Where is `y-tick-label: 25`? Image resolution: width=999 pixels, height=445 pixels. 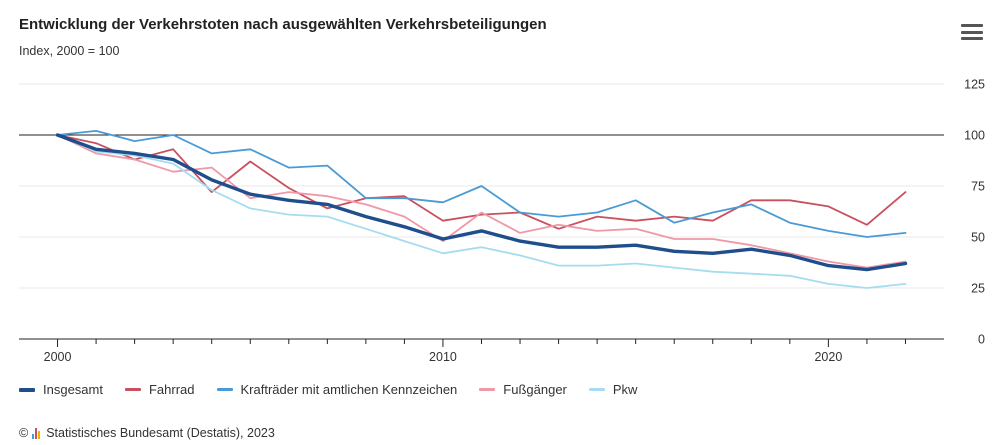 y-tick-label: 25 is located at coordinates (978, 289).